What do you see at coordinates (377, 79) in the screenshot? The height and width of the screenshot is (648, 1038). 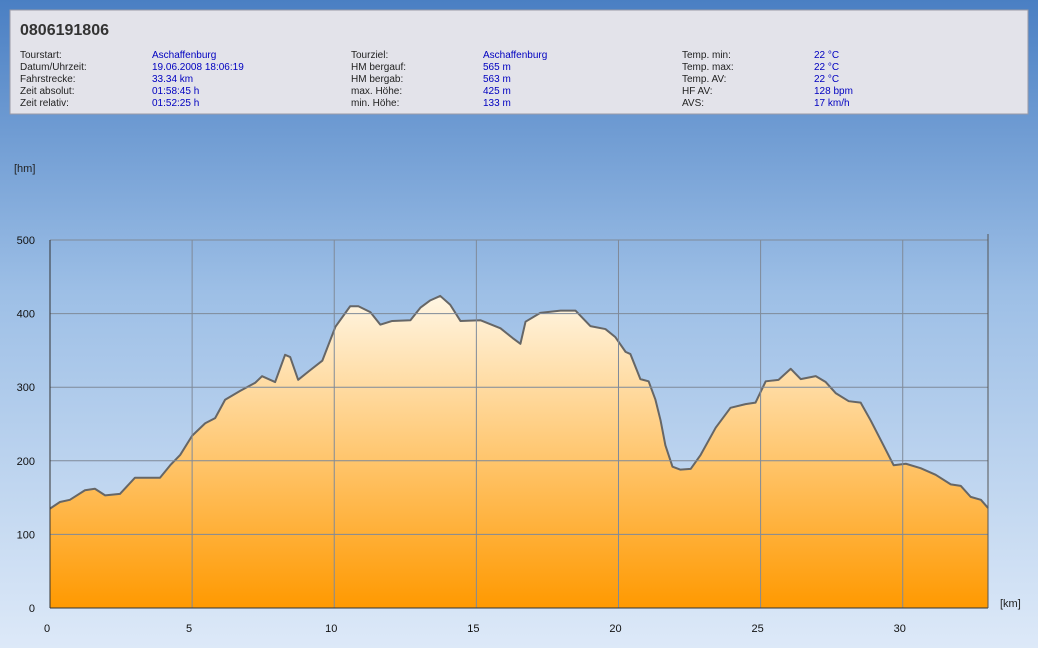 I see `info-label: HM bergab:` at bounding box center [377, 79].